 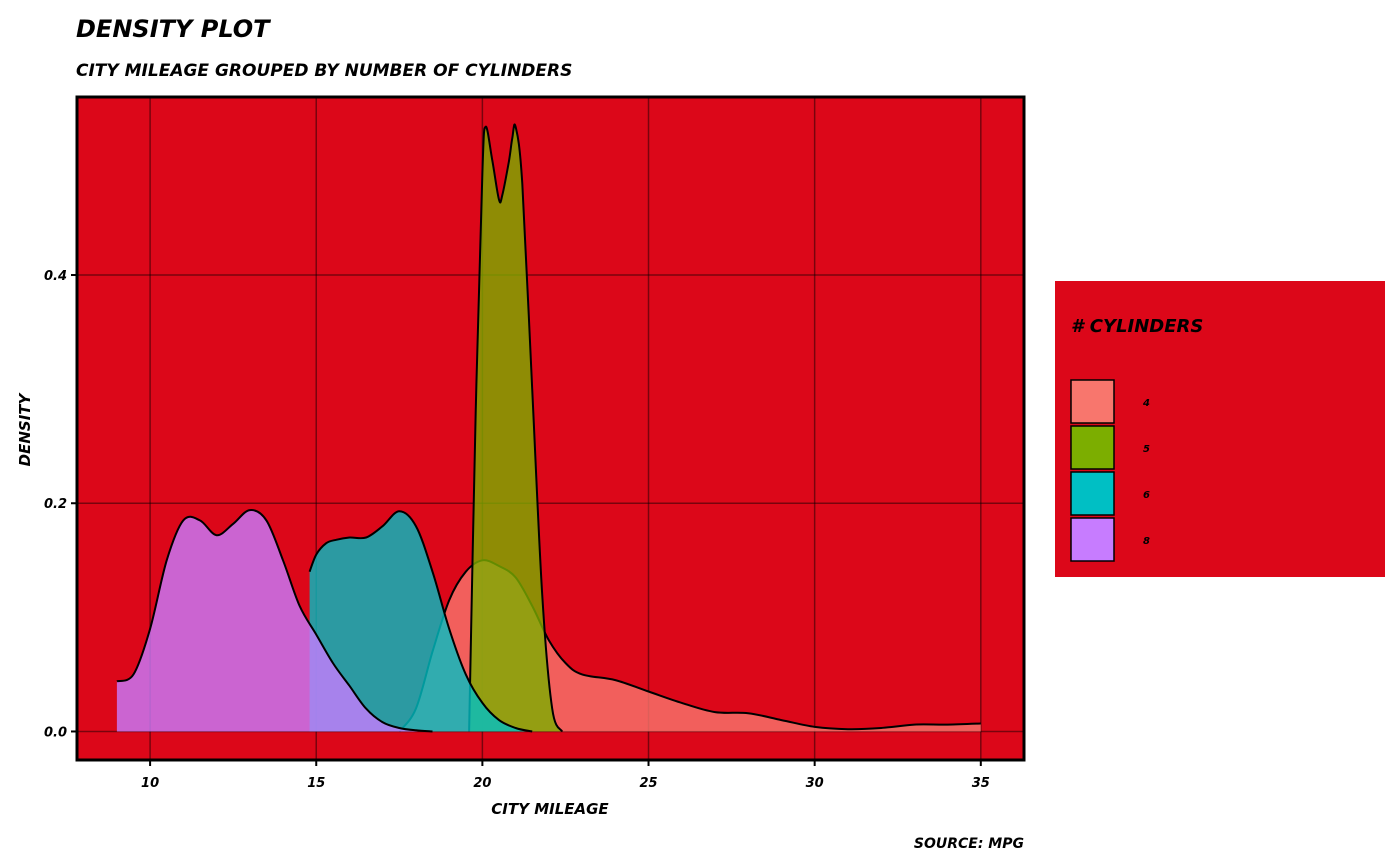 I want to click on density-area-5-cyl, so click(x=516, y=428).